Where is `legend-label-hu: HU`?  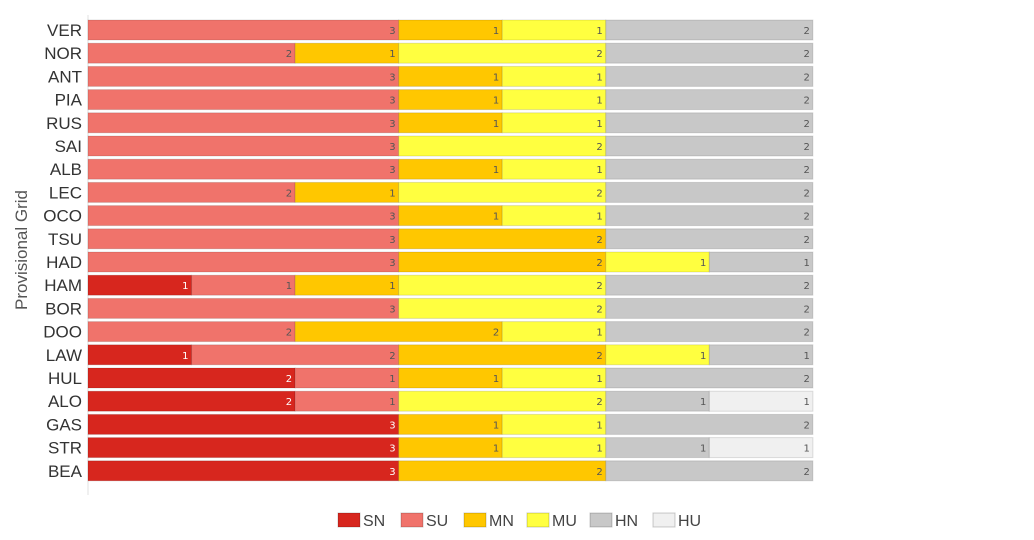 legend-label-hu: HU is located at coordinates (689, 521).